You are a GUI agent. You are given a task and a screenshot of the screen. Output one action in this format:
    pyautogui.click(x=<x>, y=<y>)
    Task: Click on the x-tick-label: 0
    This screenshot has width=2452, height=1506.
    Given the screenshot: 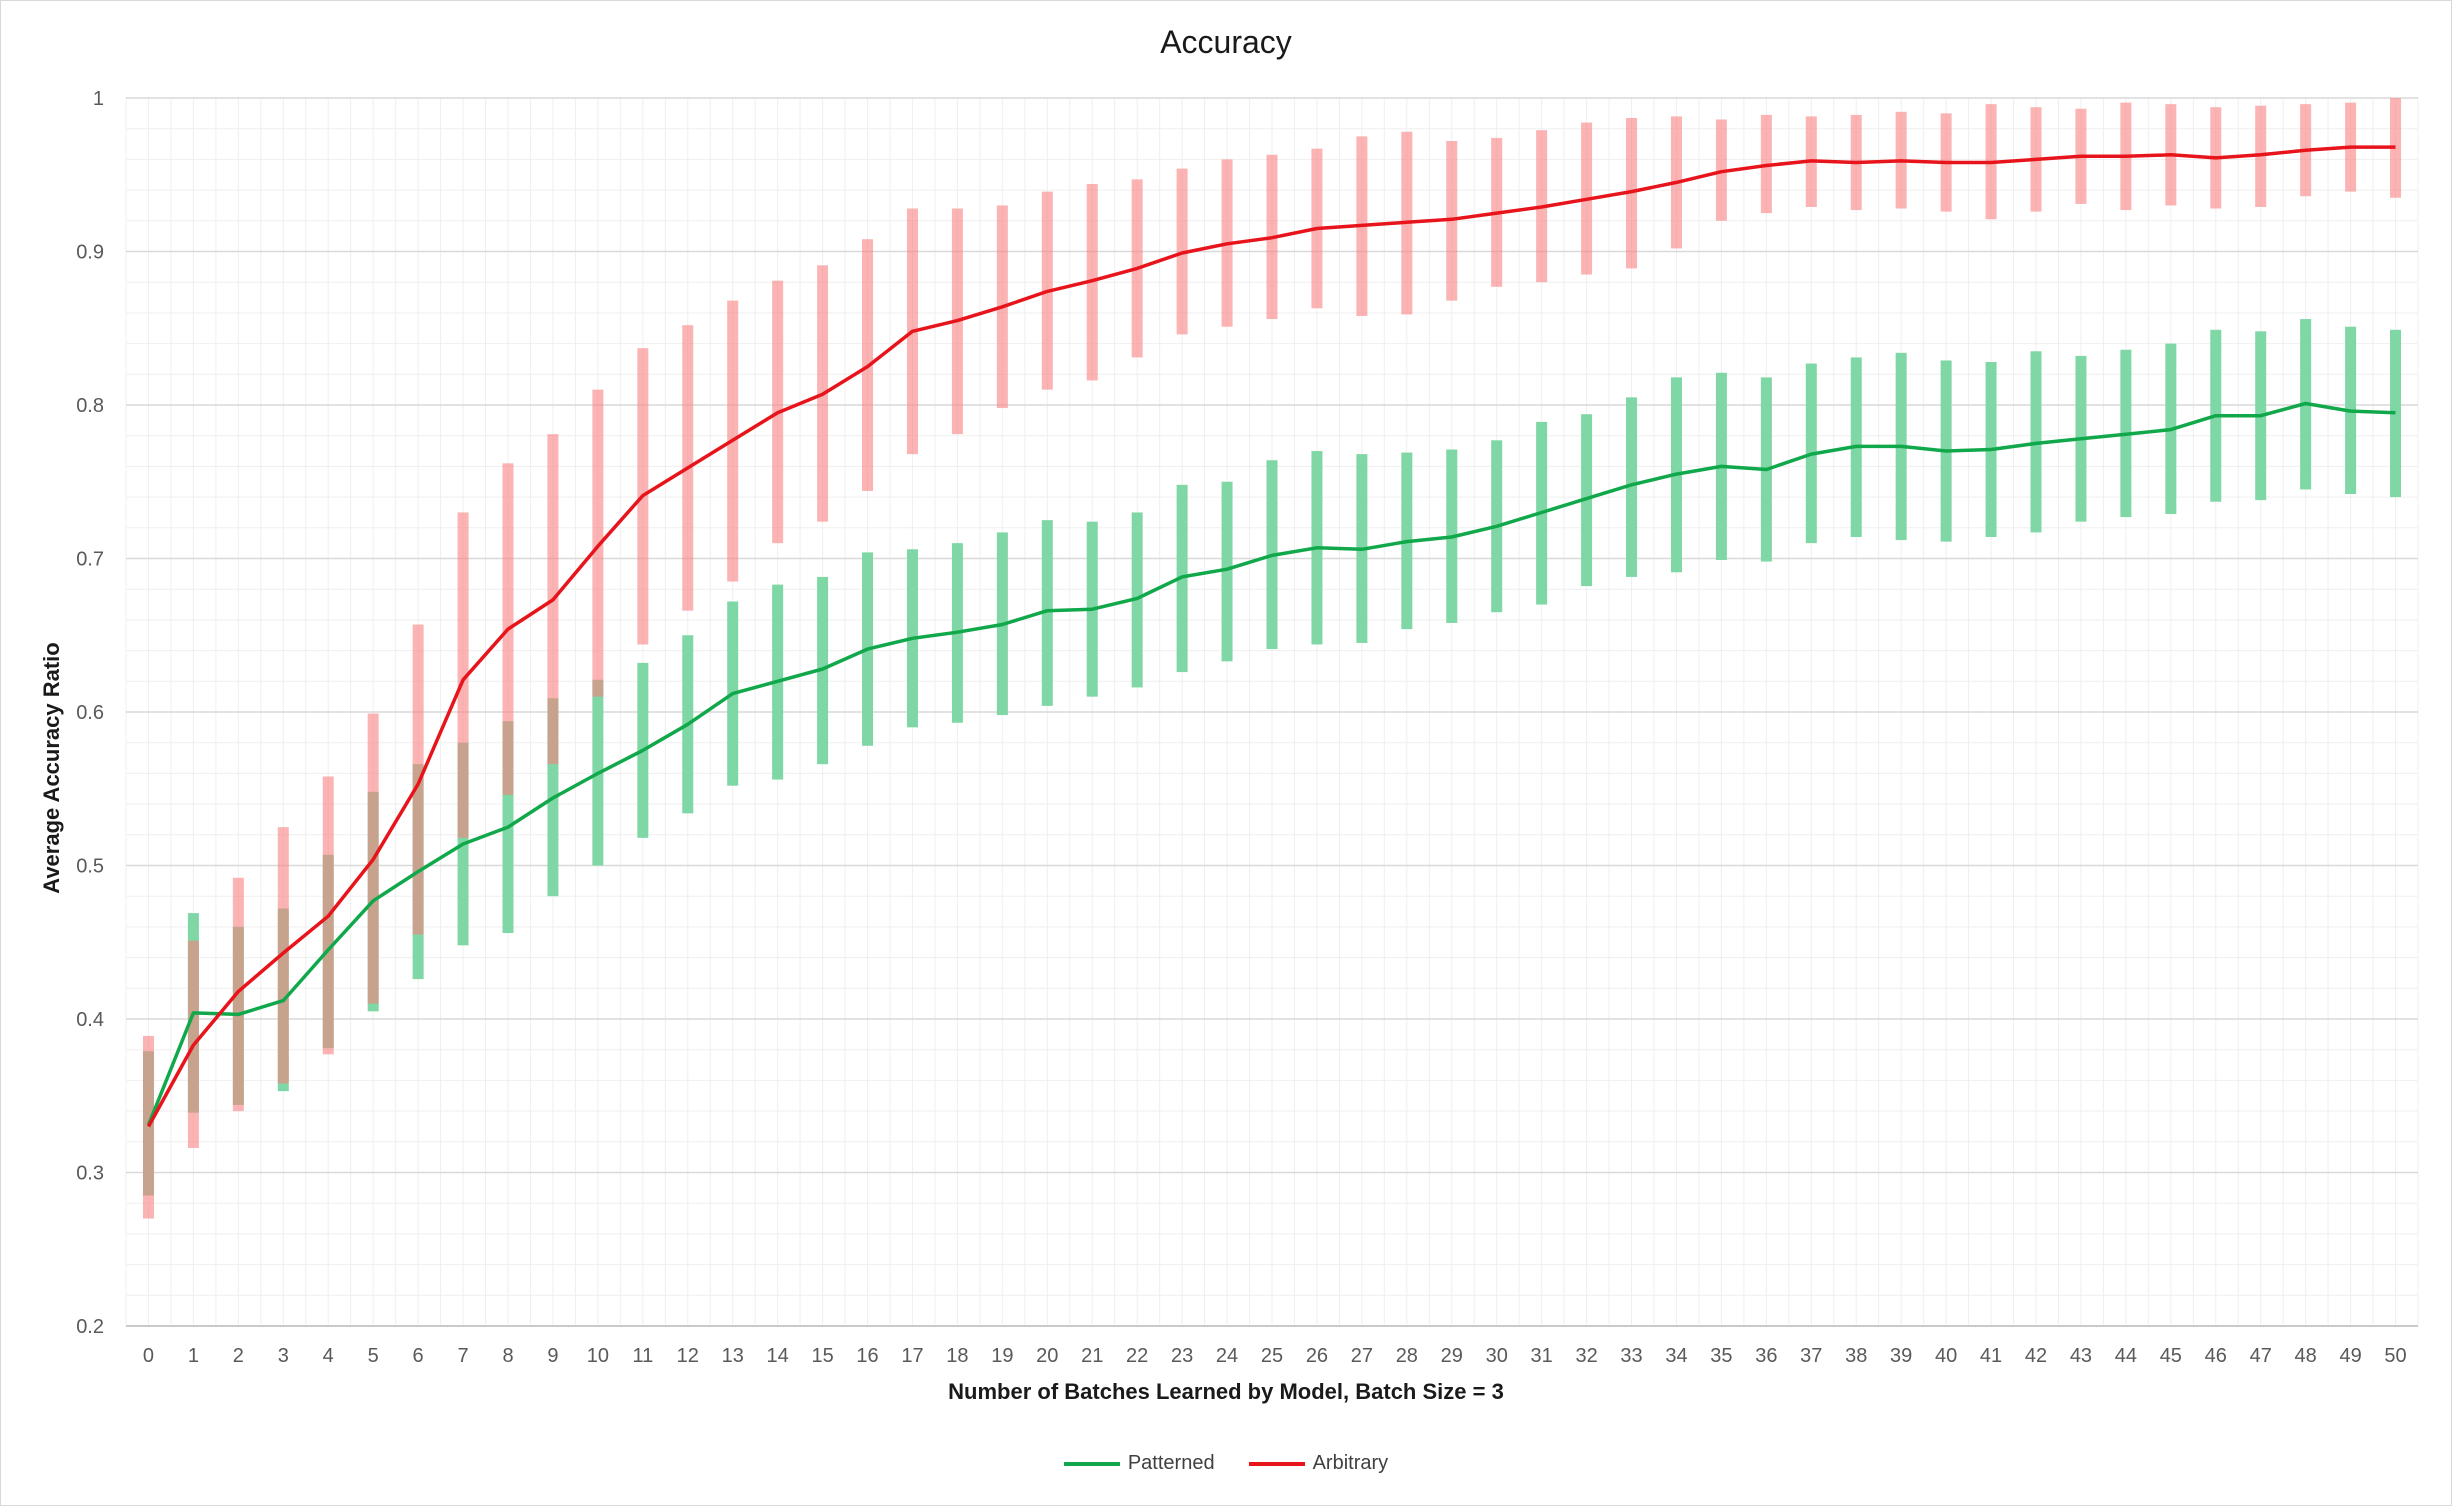 What is the action you would take?
    pyautogui.click(x=148, y=1356)
    